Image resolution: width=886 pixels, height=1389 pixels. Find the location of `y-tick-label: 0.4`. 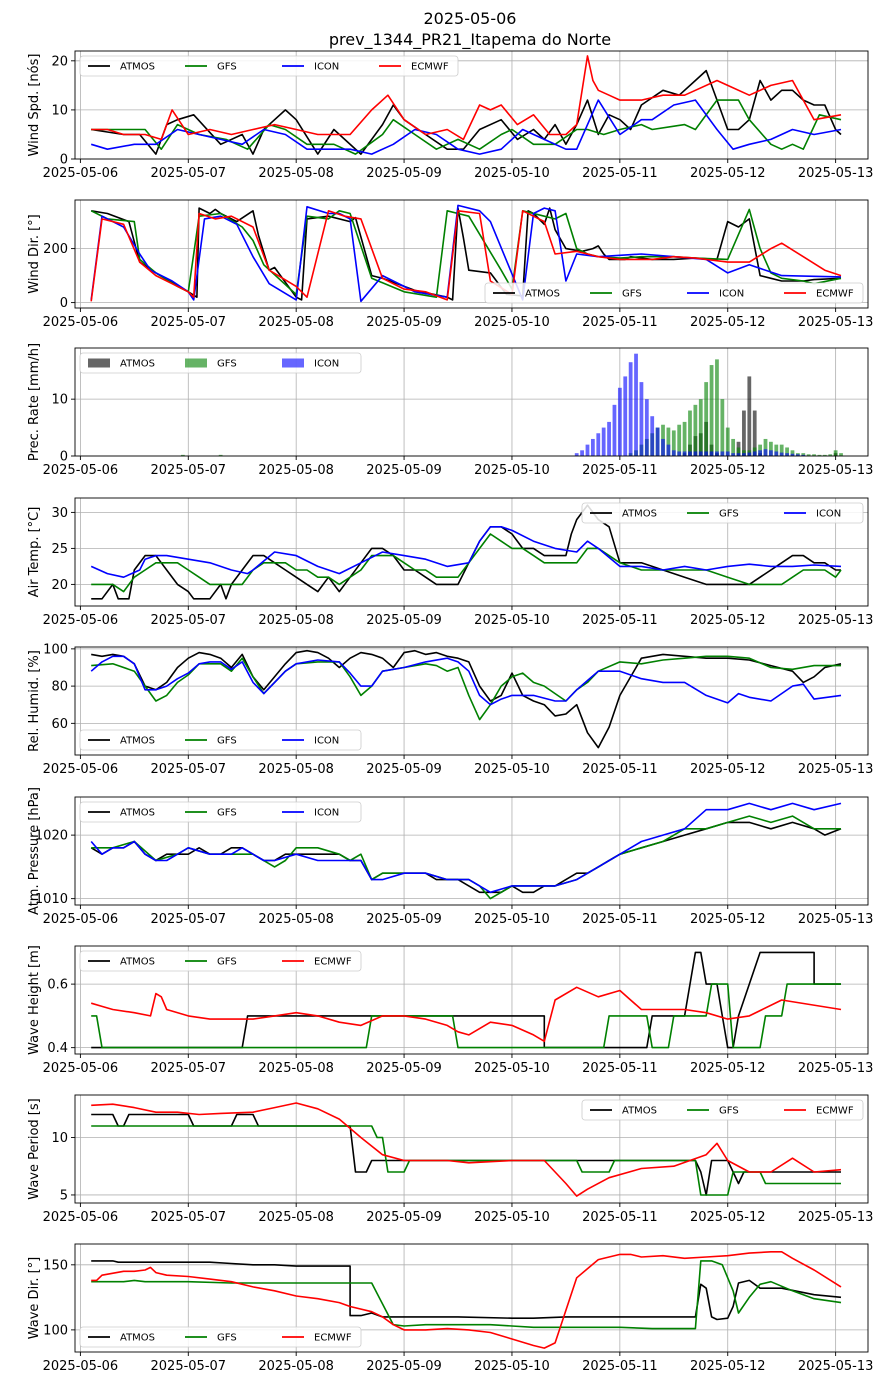

y-tick-label: 0.4 is located at coordinates (57, 1048).